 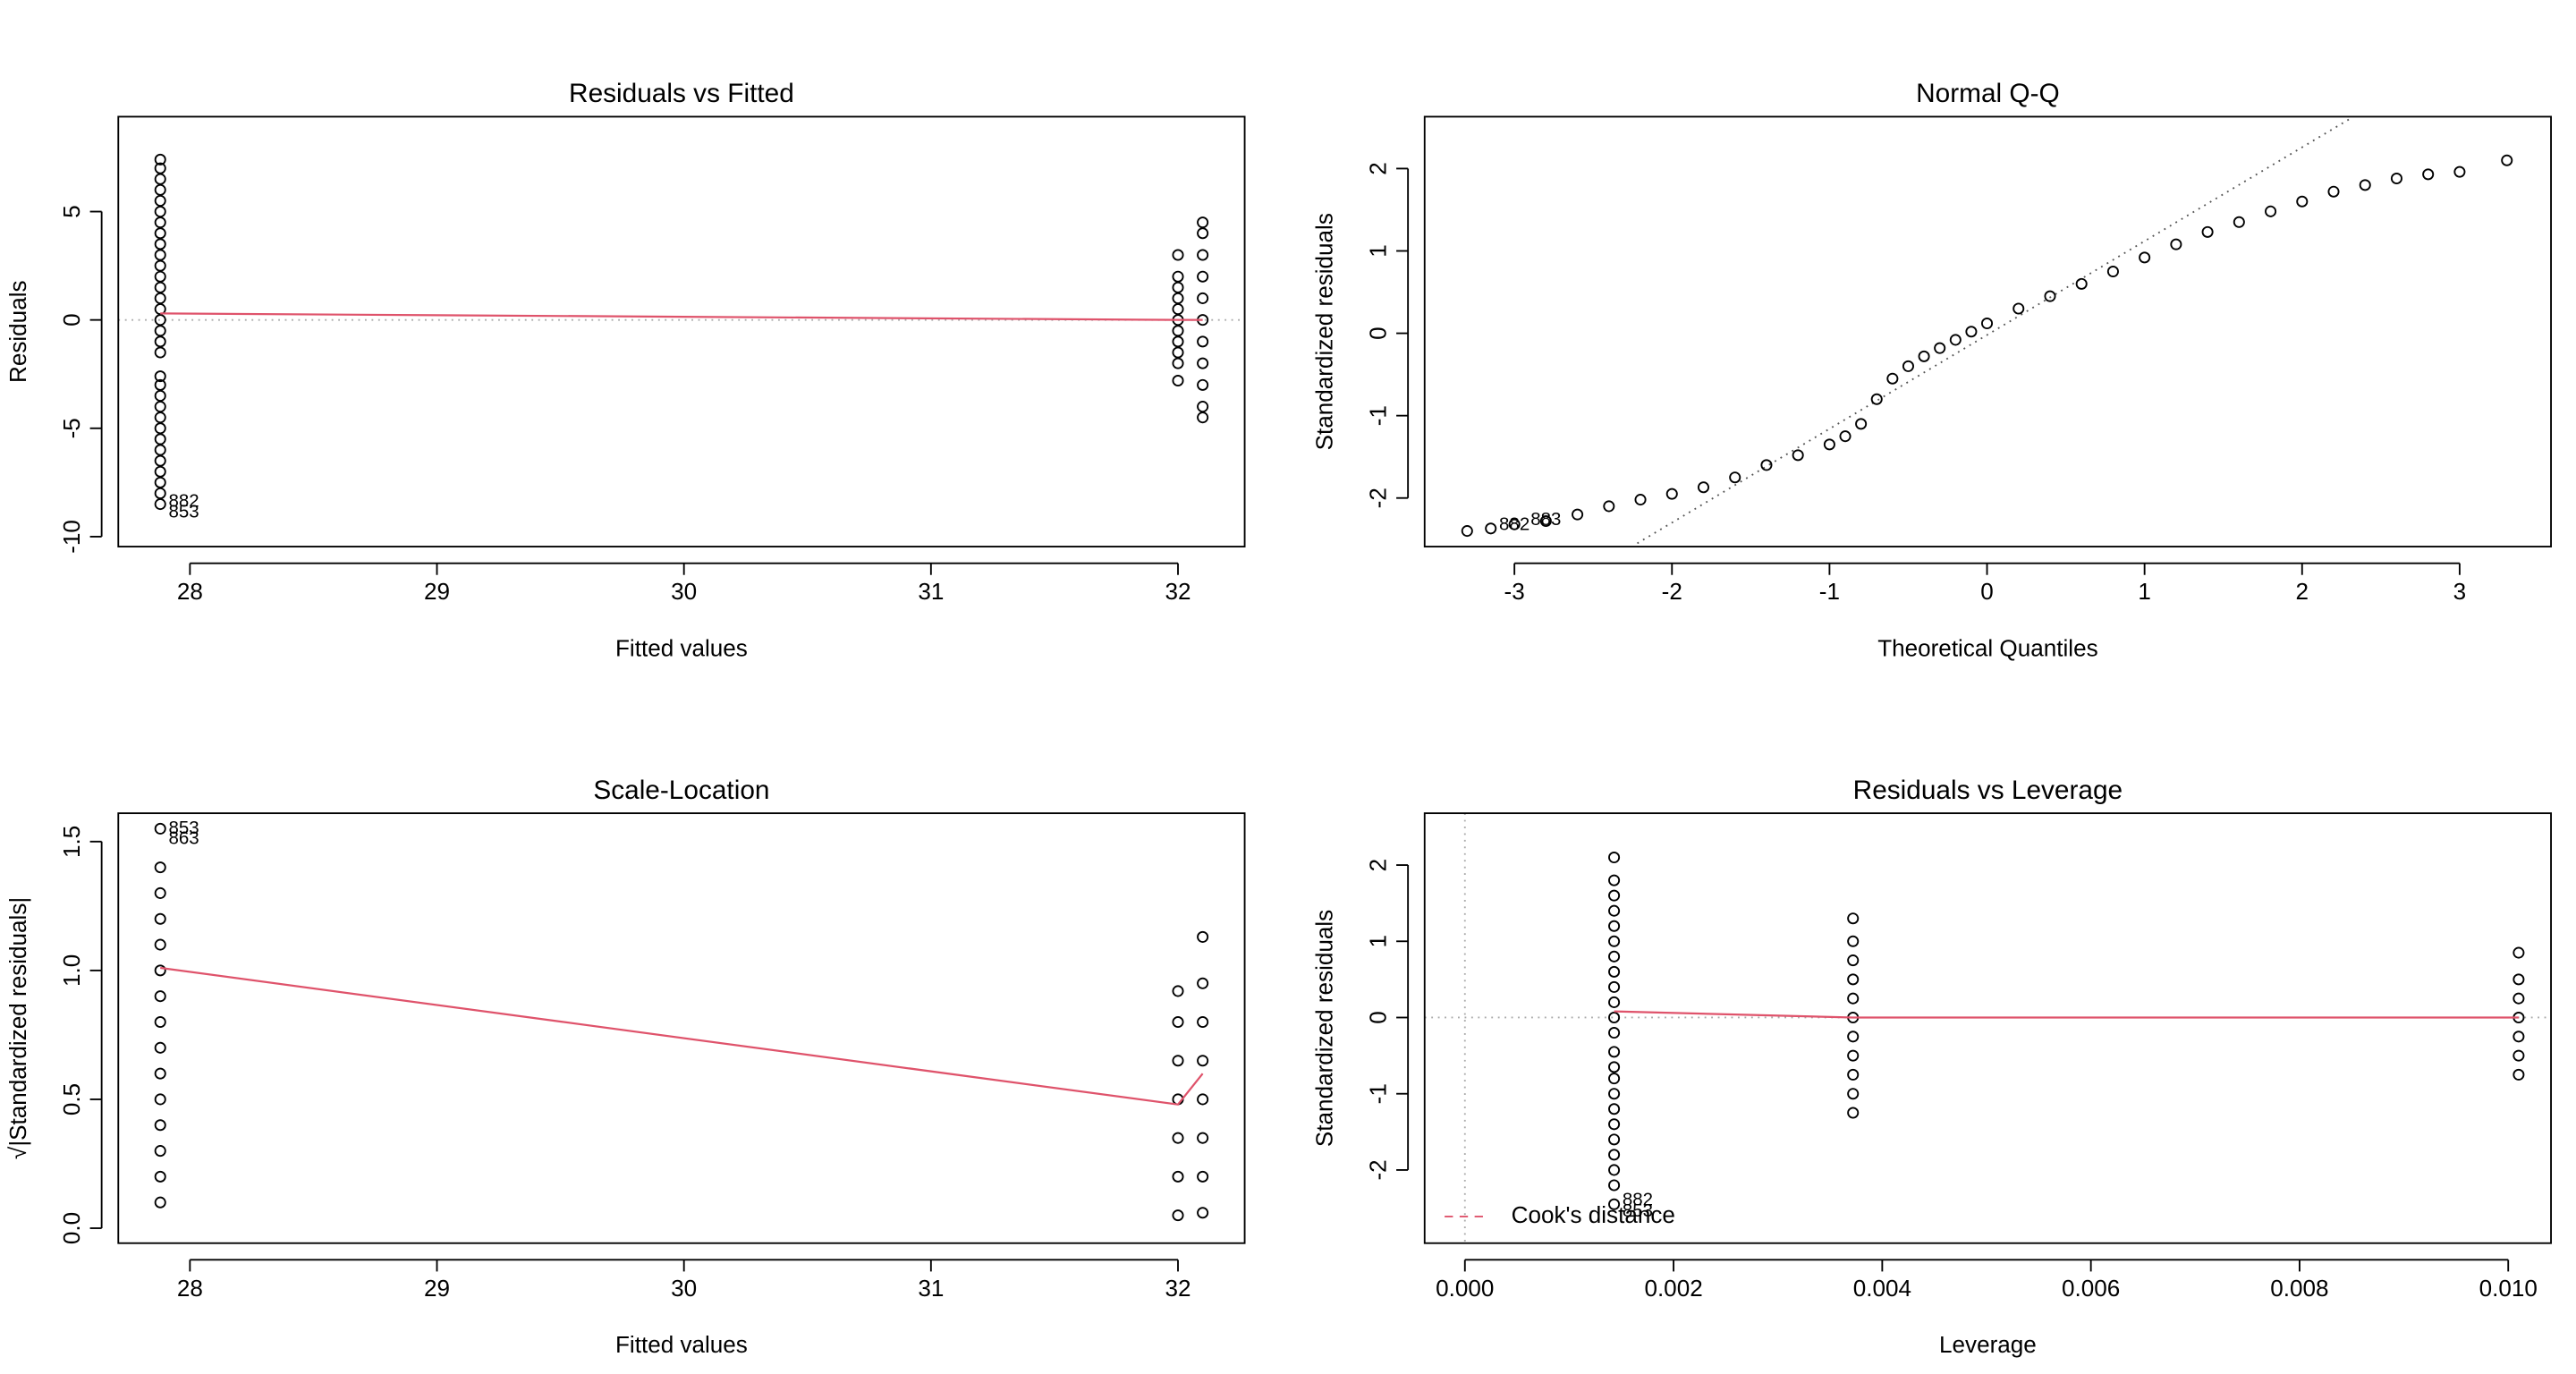 What do you see at coordinates (1377, 251) in the screenshot?
I see `y-tick-label: 1` at bounding box center [1377, 251].